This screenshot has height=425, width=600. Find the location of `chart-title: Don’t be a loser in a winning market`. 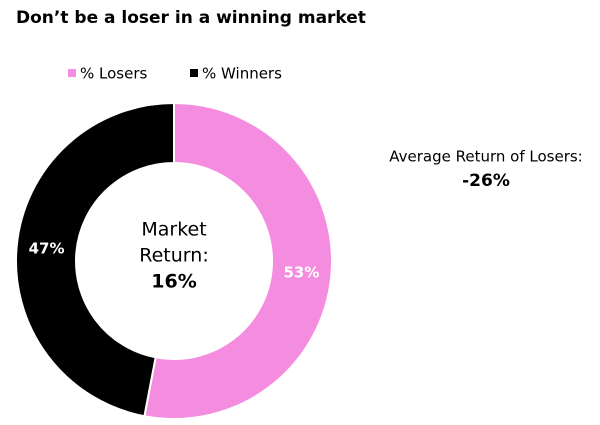

chart-title: Don’t be a loser in a winning market is located at coordinates (191, 18).